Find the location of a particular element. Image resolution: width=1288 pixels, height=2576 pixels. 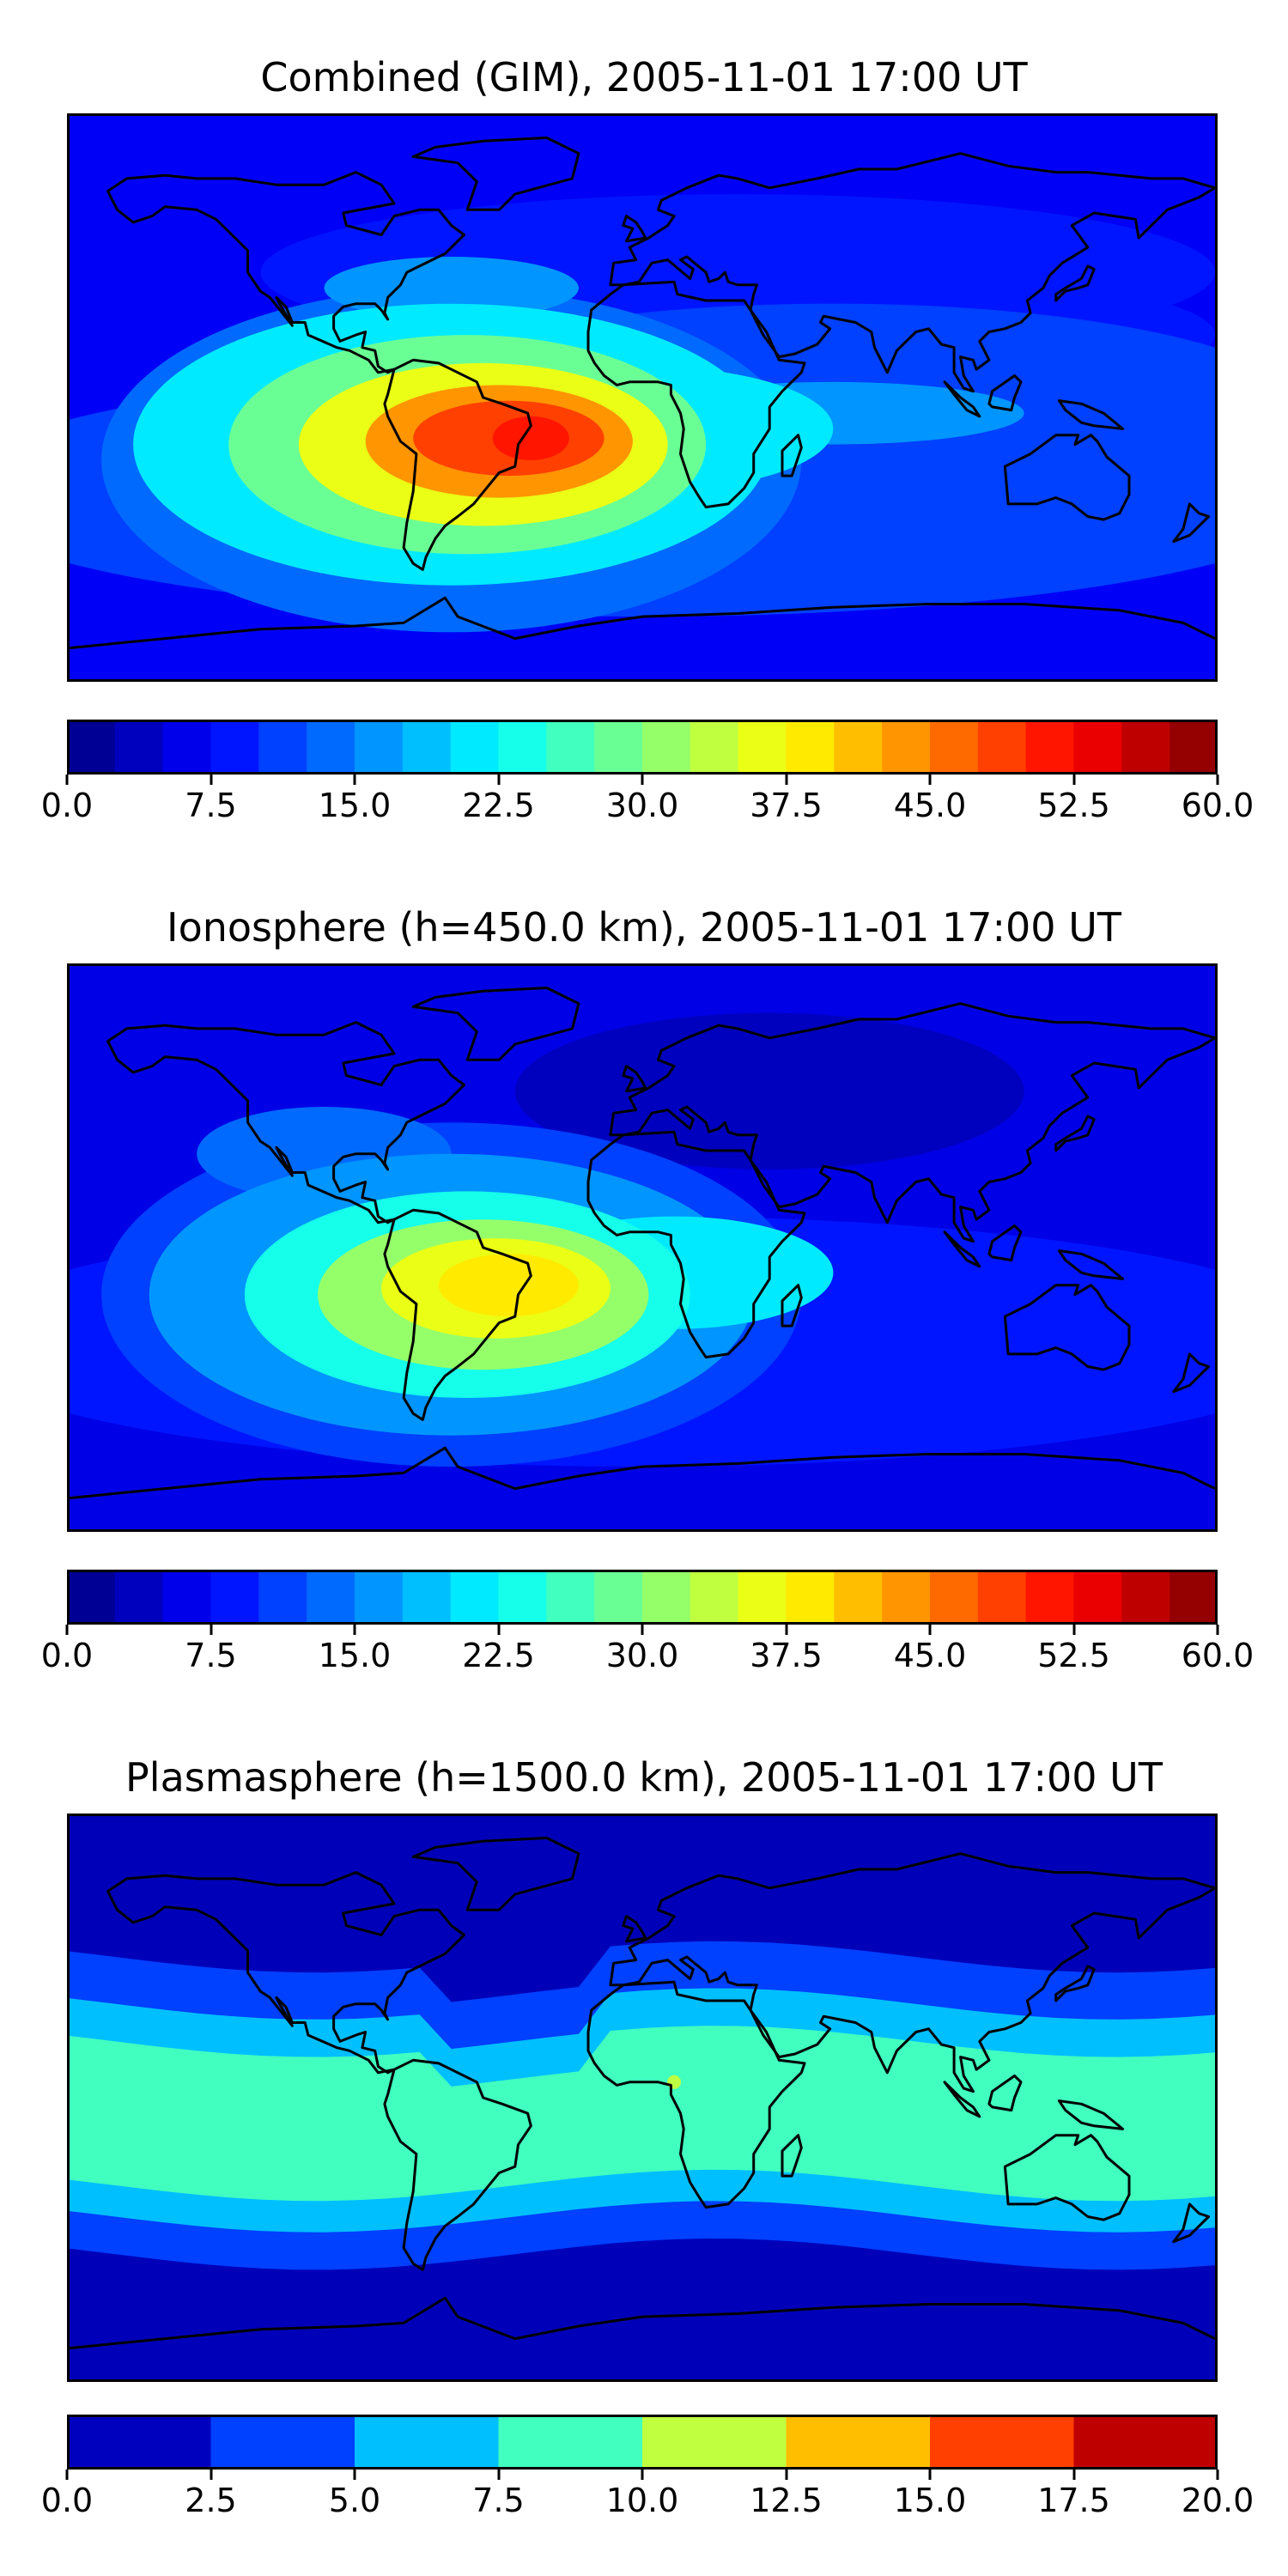

panel-1-colorbar-tick-label: 7.5 is located at coordinates (211, 806).